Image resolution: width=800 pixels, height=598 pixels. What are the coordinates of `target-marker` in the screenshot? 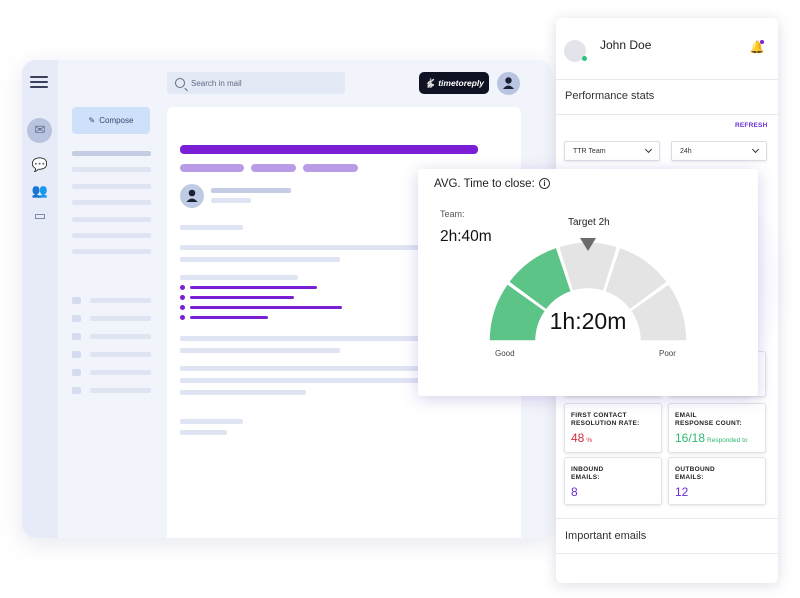 It's located at (588, 244).